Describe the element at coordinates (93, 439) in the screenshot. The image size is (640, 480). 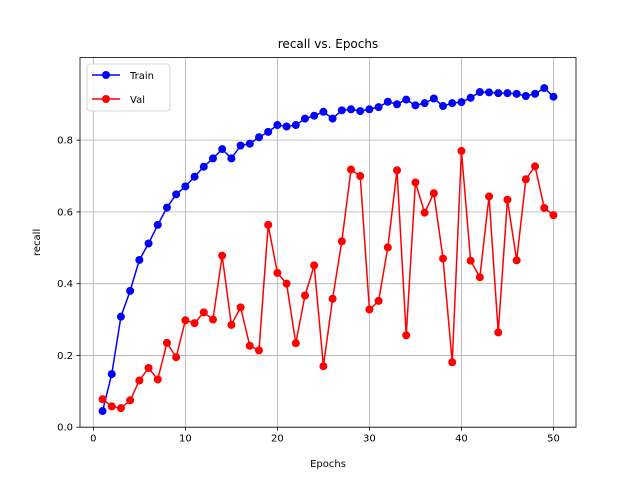
I see `x-tick-label: 0` at that location.